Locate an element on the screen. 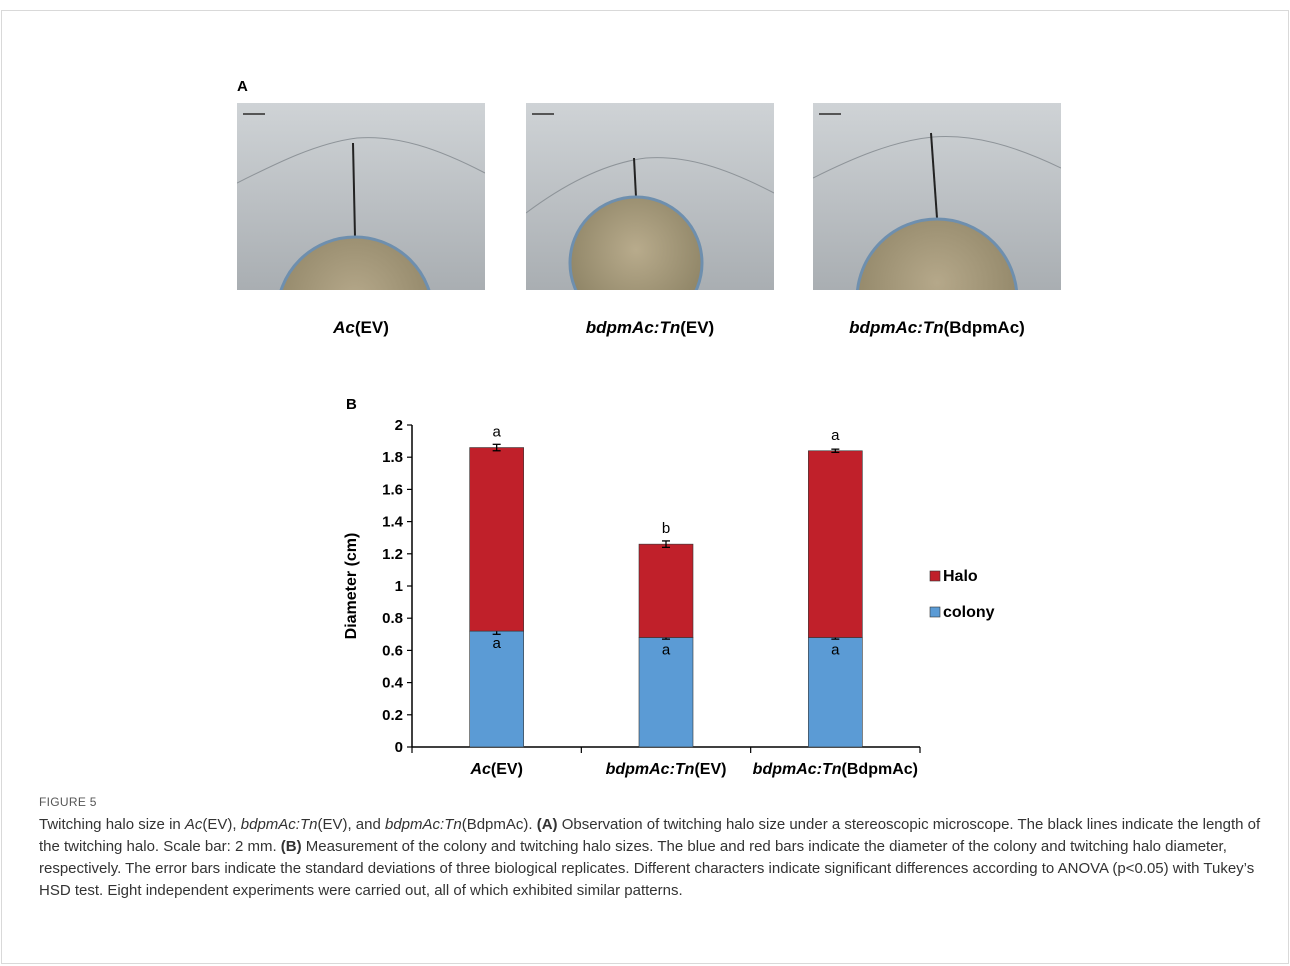  x-tick-label: bdpmAc:Tn(EV) is located at coordinates (666, 769).